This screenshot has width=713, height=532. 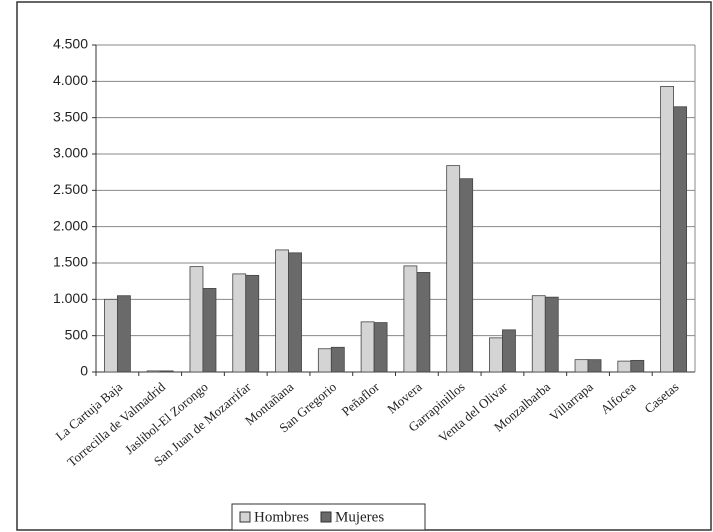 I want to click on y-tick-label: 2.000, so click(x=70, y=225).